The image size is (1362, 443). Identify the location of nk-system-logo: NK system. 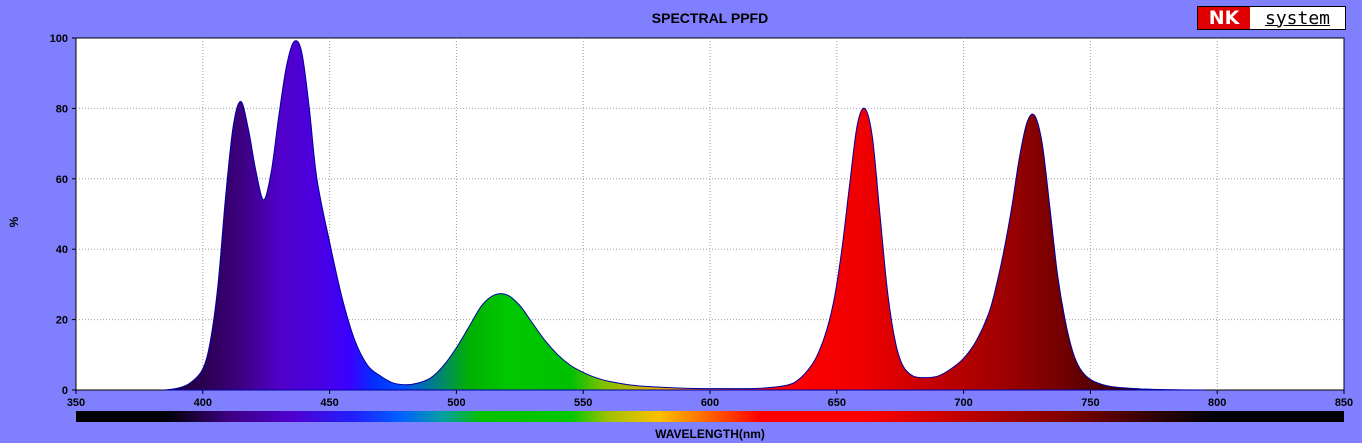
(1271, 18).